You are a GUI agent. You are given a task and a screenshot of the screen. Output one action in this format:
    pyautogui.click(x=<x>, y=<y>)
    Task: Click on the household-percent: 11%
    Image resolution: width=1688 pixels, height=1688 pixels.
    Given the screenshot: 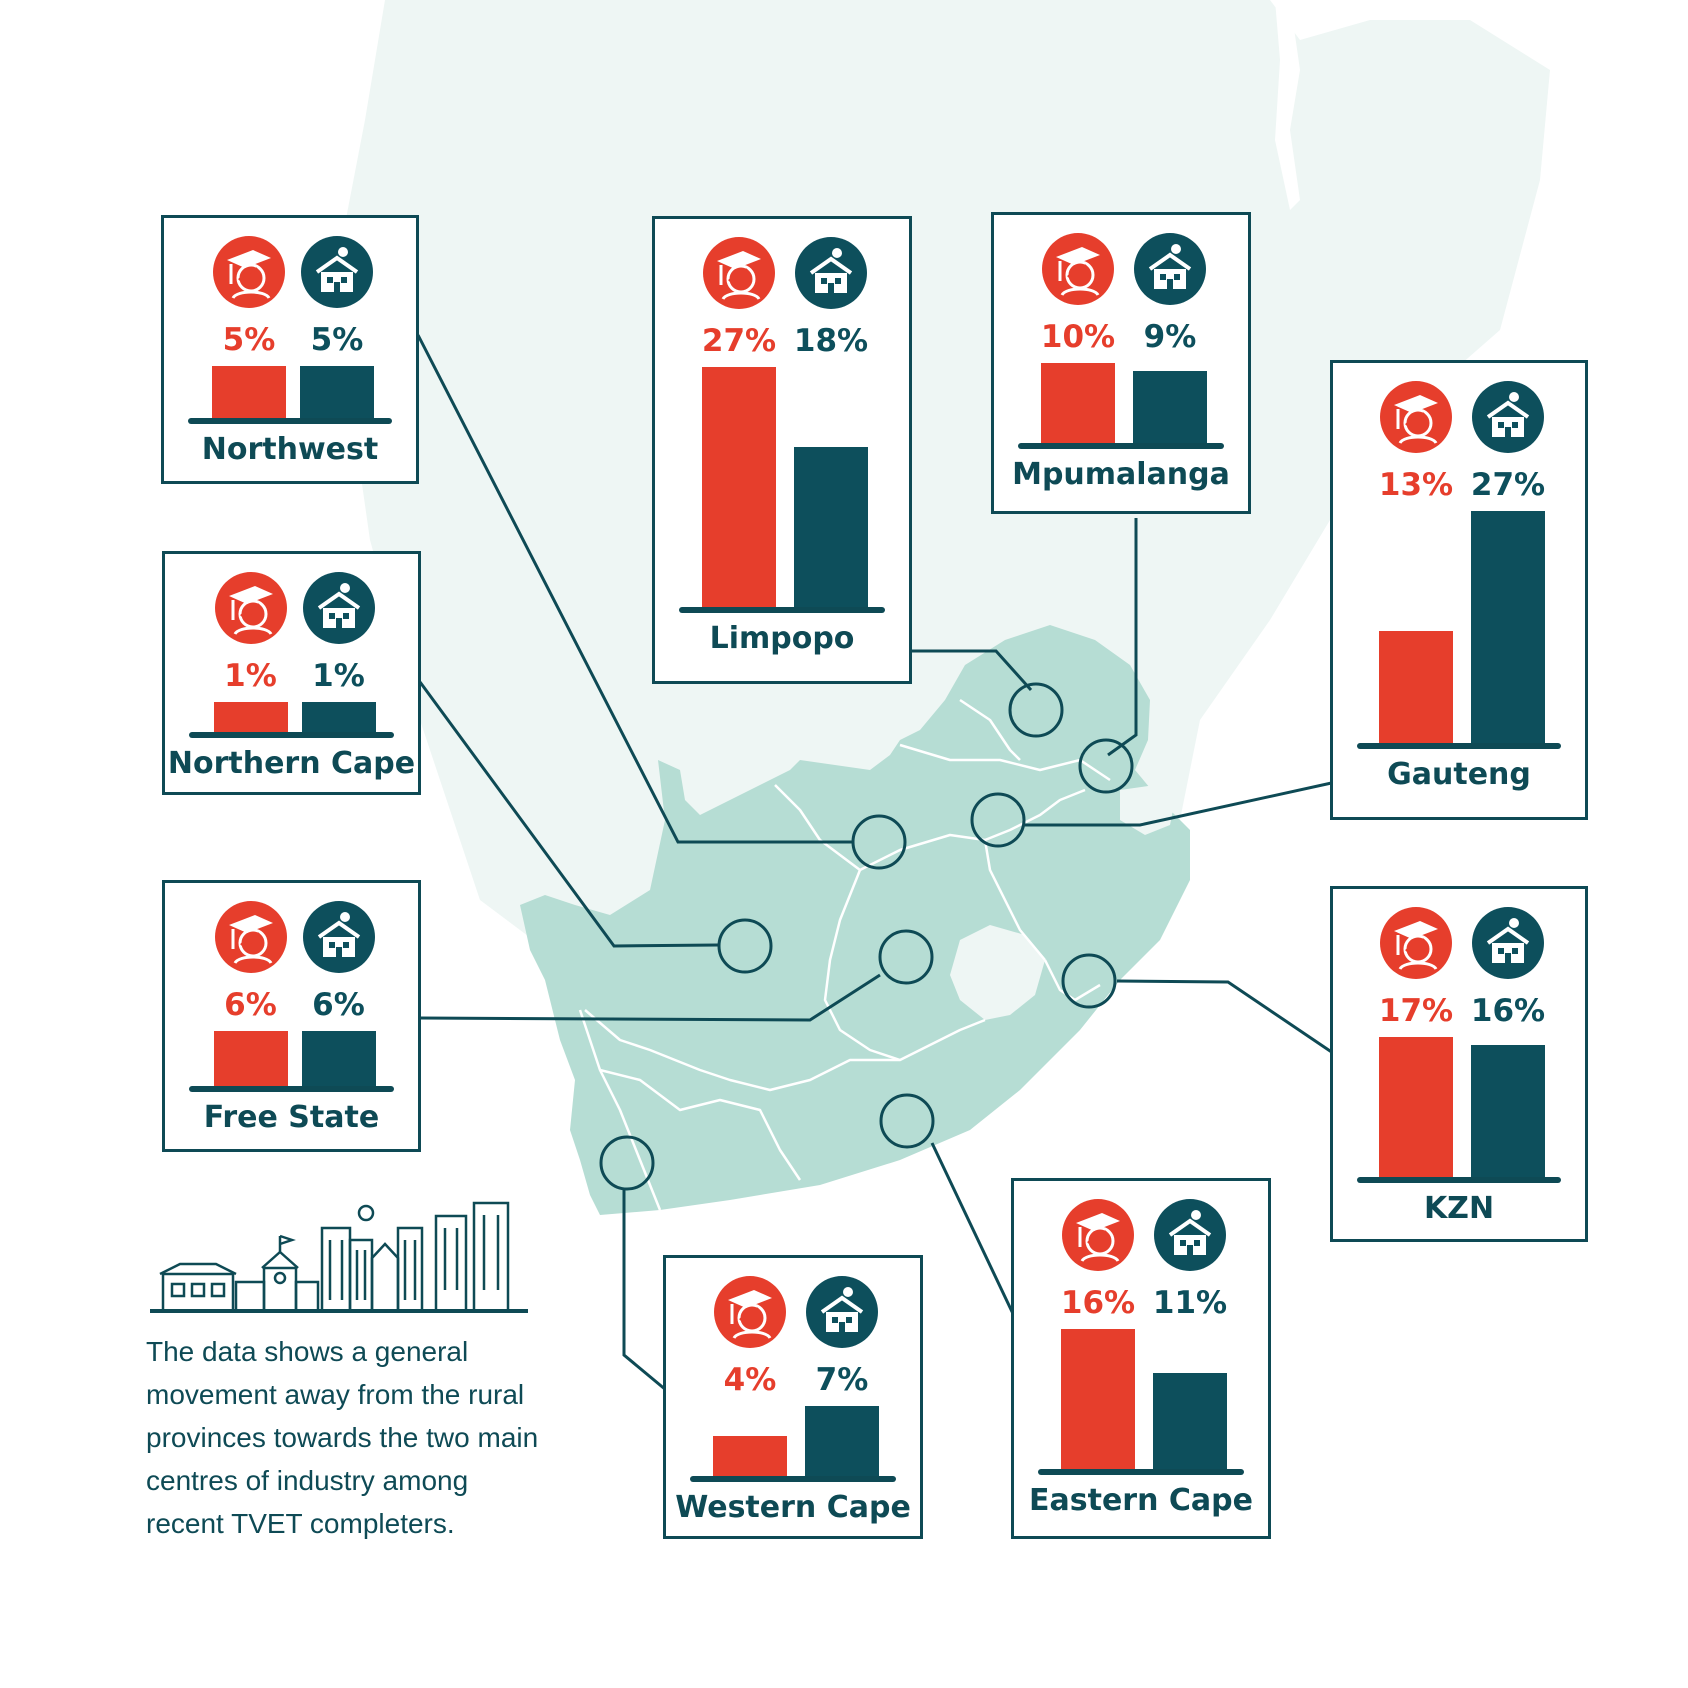 What is the action you would take?
    pyautogui.click(x=1190, y=1303)
    